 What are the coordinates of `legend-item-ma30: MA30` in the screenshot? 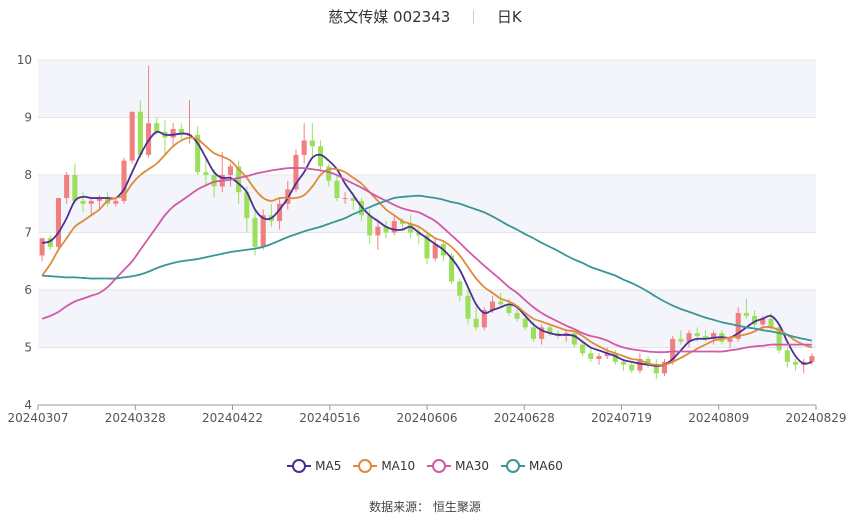 It's located at (458, 466).